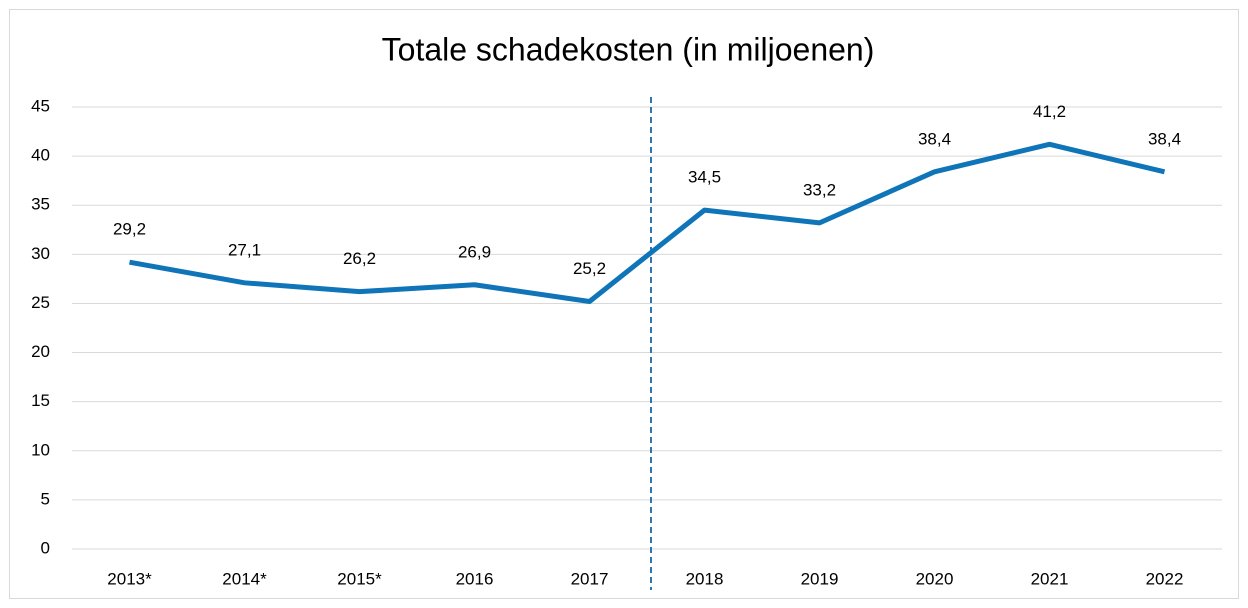 The image size is (1248, 608). I want to click on data-label: 33,2, so click(819, 189).